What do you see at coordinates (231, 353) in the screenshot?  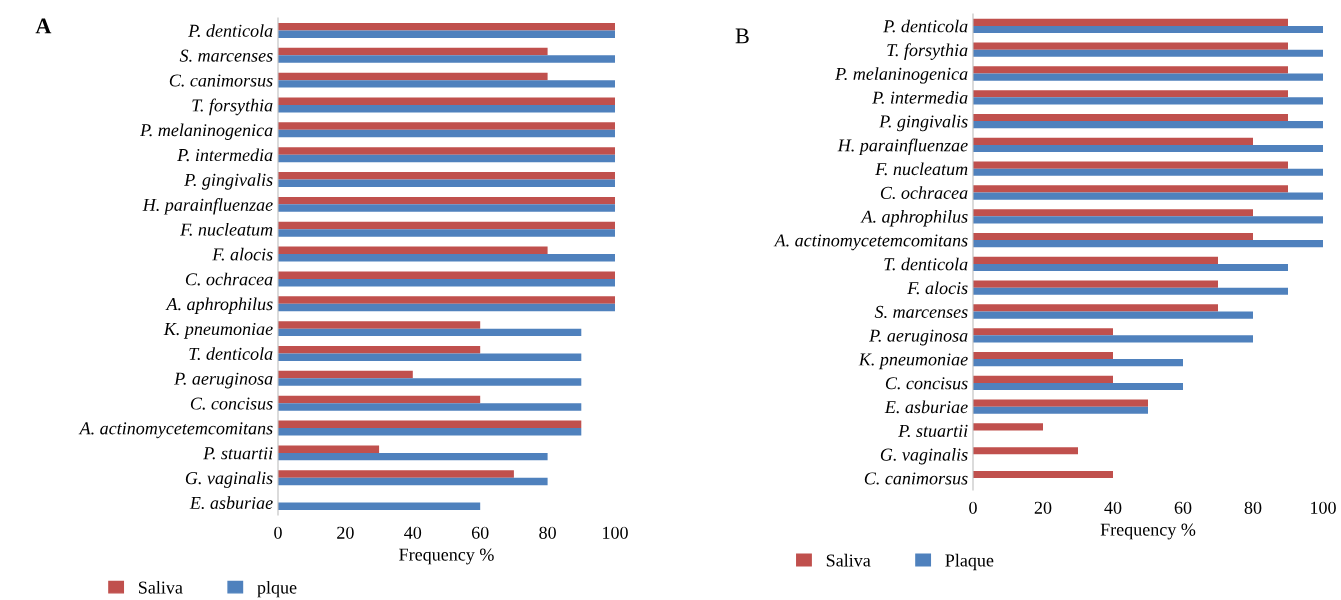 I see `y-tick-label: T. denticola` at bounding box center [231, 353].